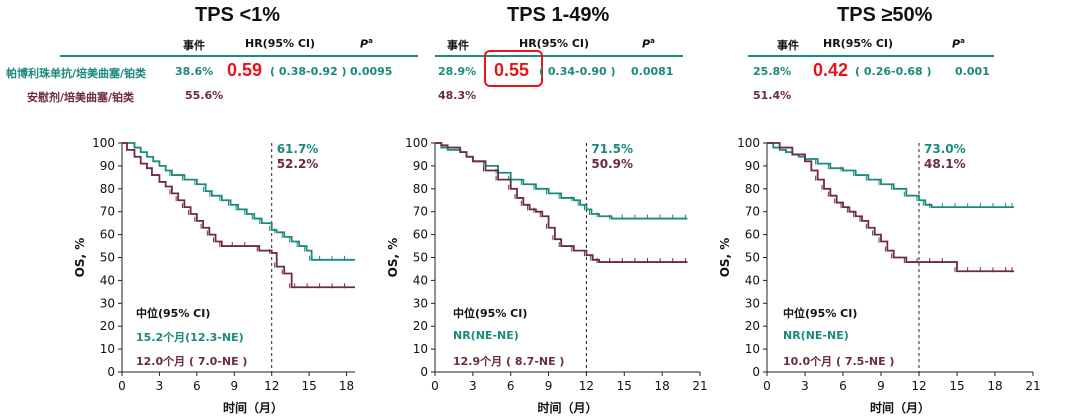 The width and height of the screenshot is (1065, 420). I want to click on hr-ci: ( 0.38-0.92 ), so click(308, 71).